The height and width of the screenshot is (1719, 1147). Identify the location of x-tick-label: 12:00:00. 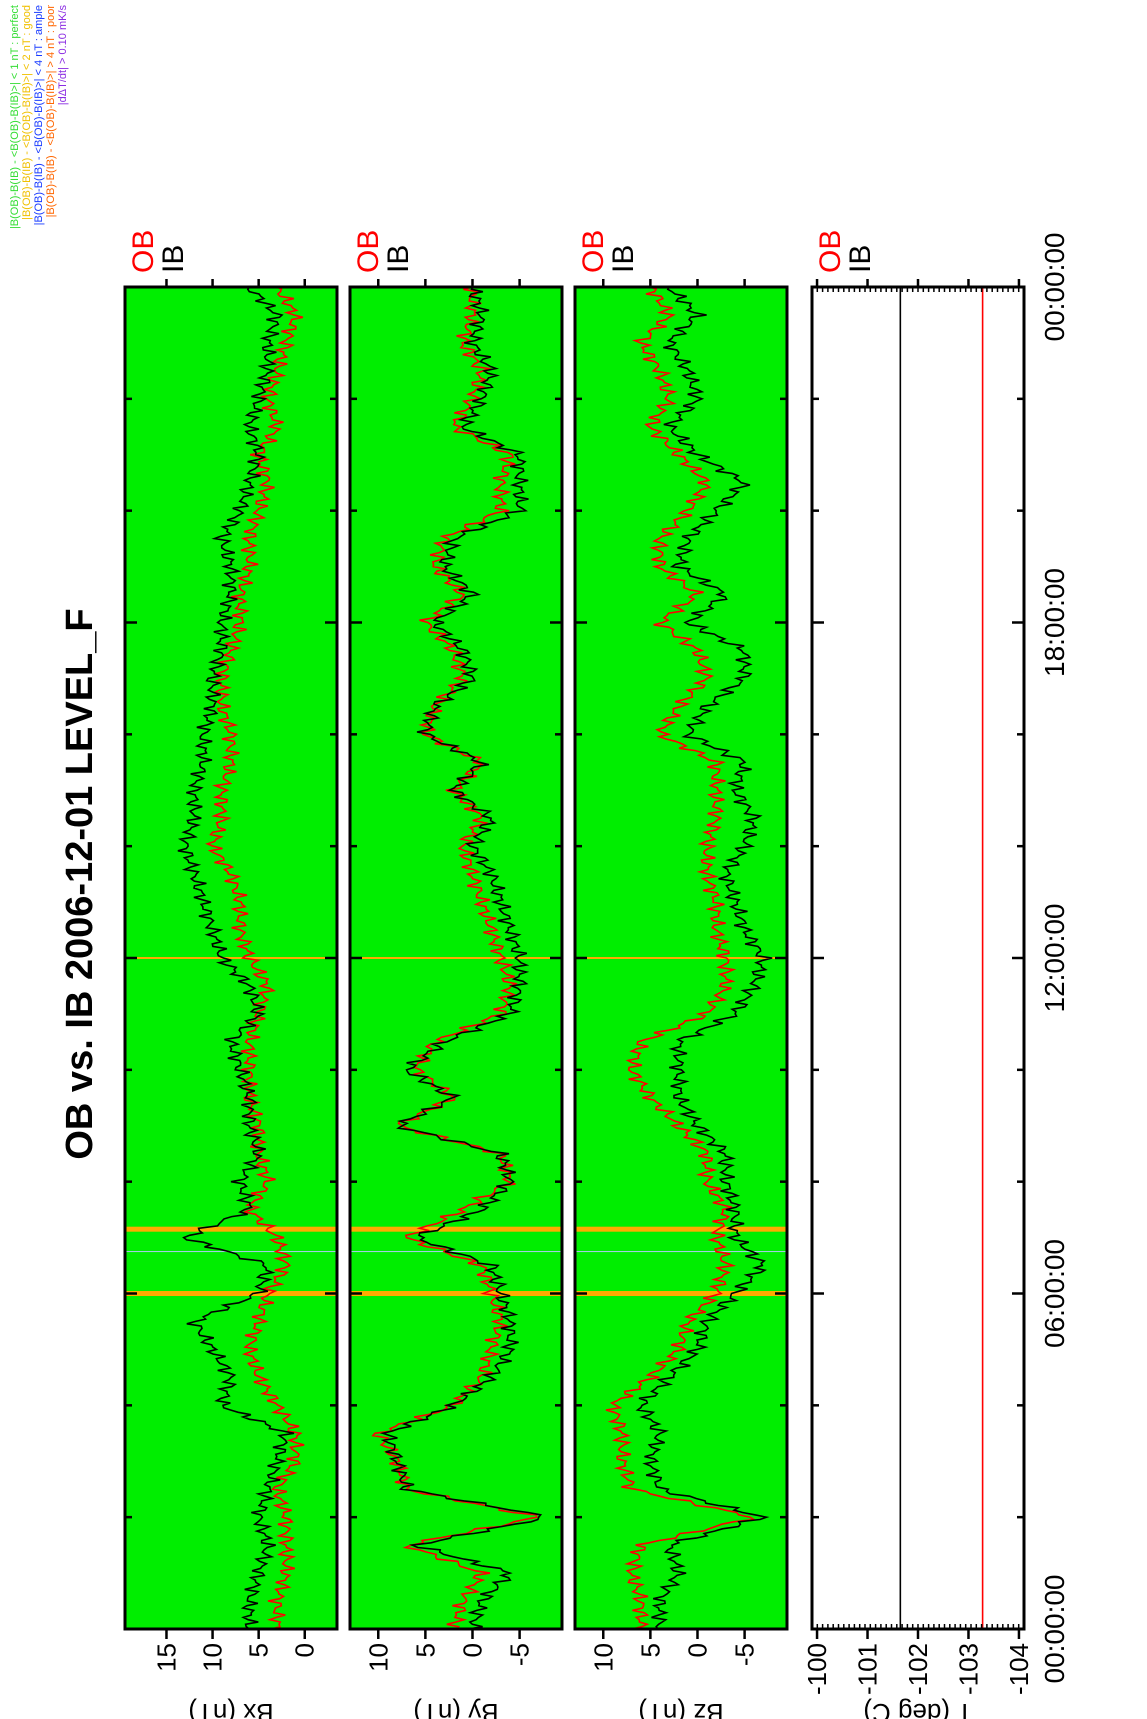
(1054, 958).